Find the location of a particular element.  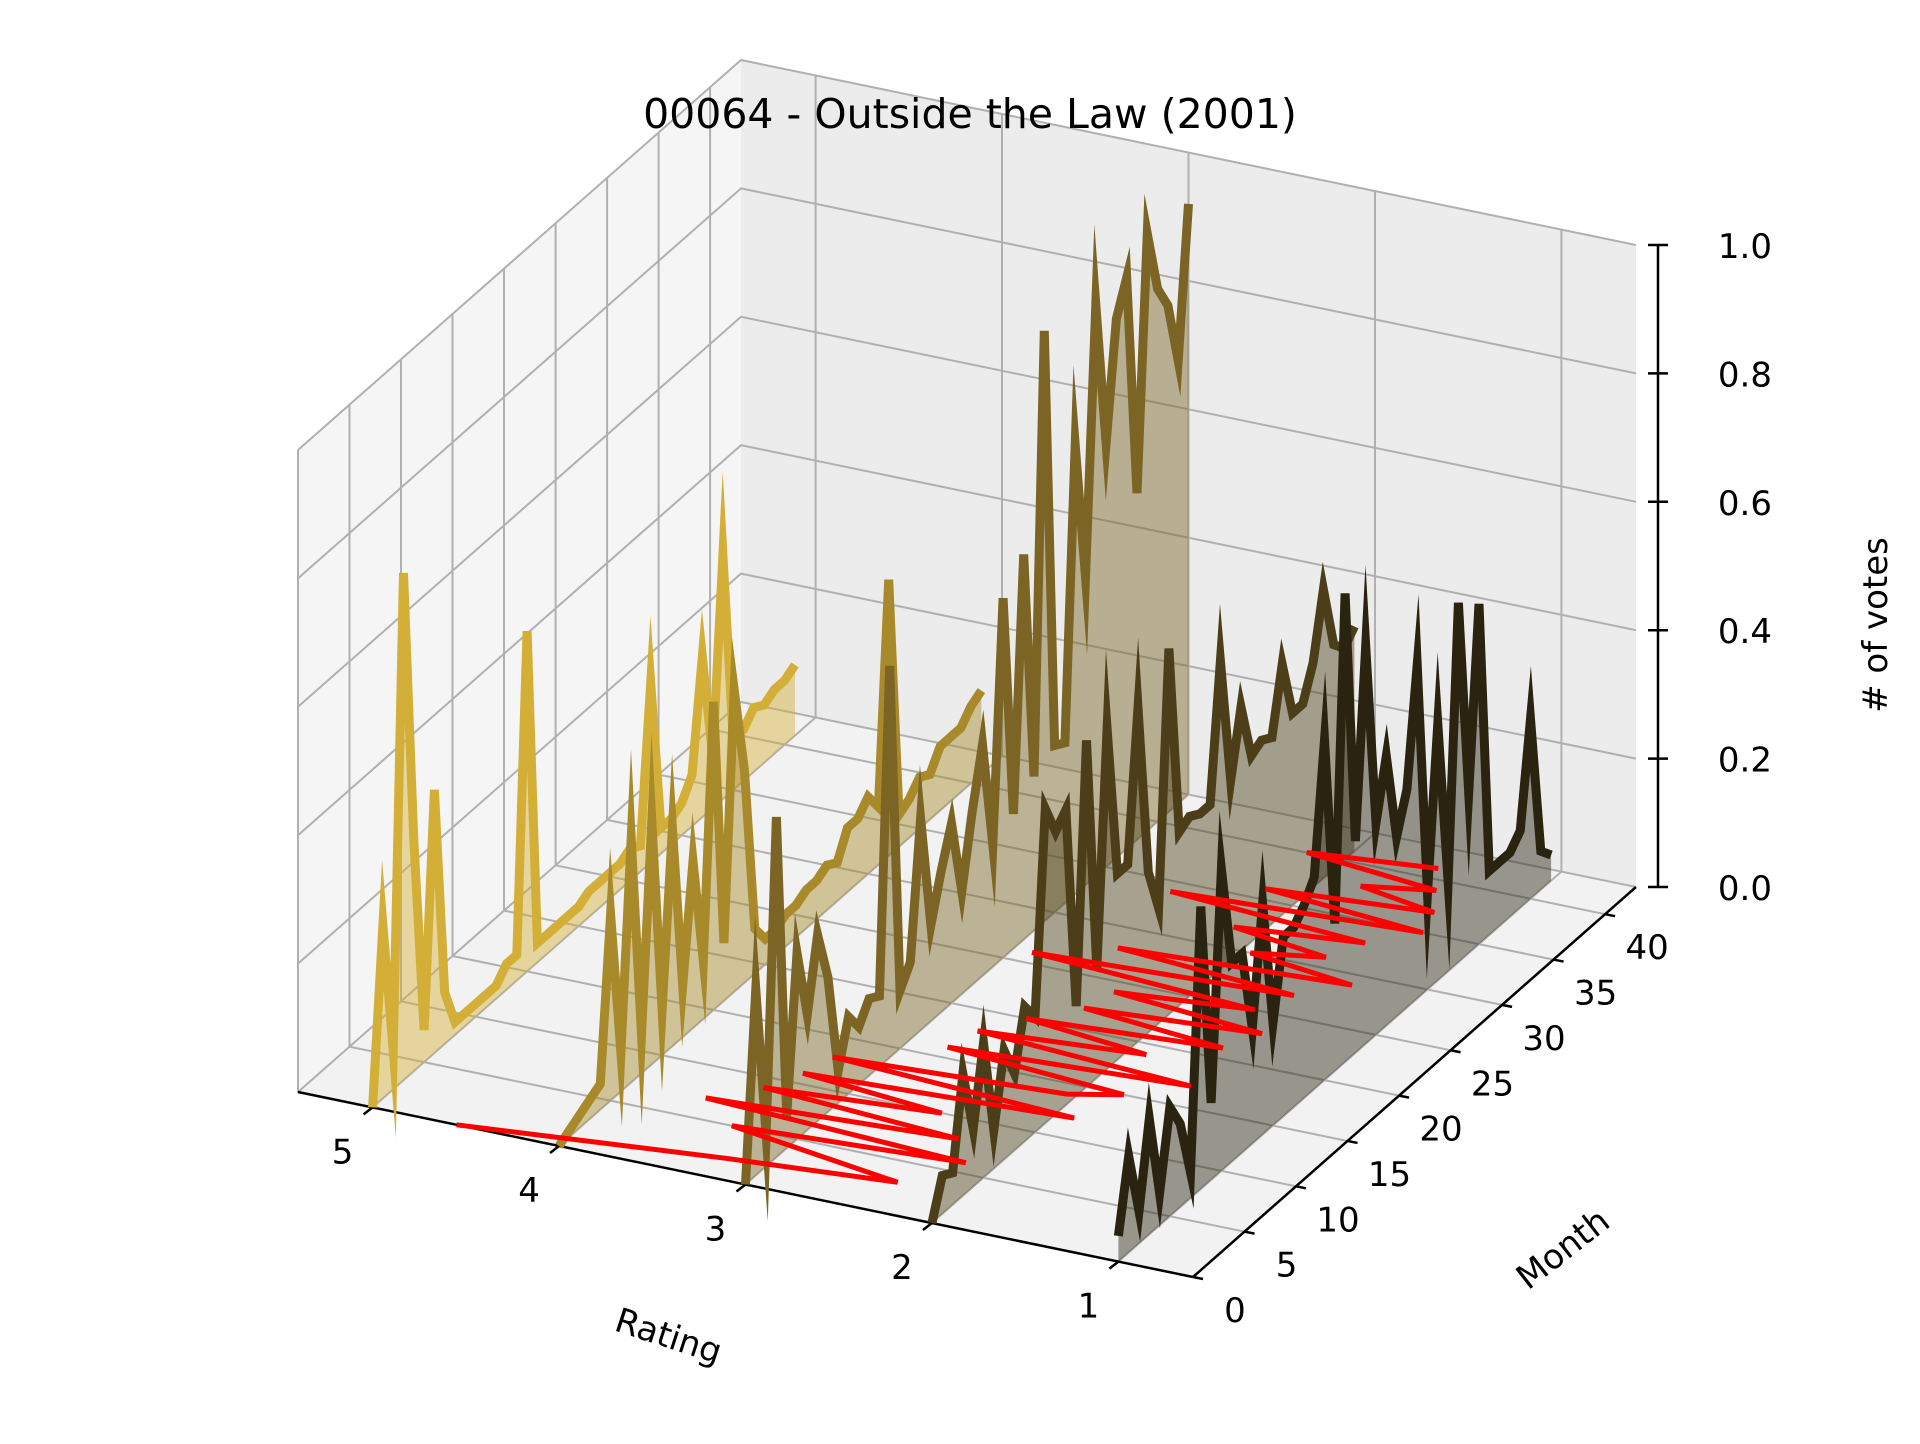

x-tick-label: 4 is located at coordinates (529, 1191).